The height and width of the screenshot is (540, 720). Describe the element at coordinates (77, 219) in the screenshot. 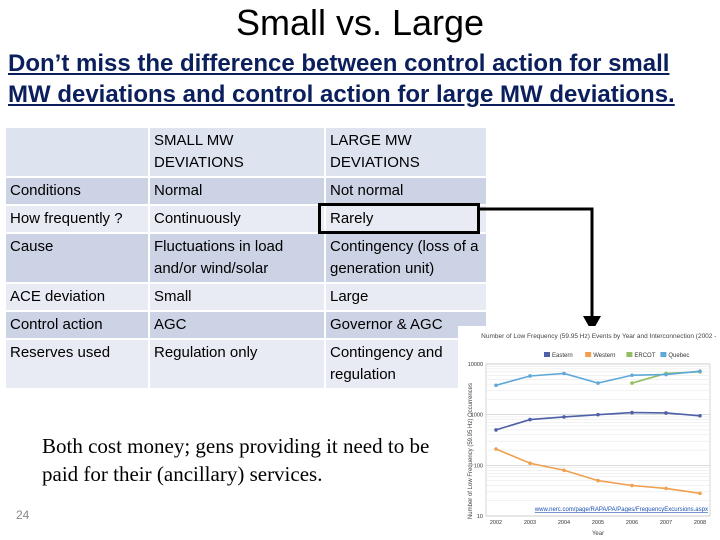

I see `table-cell-label: How frequently ?` at that location.